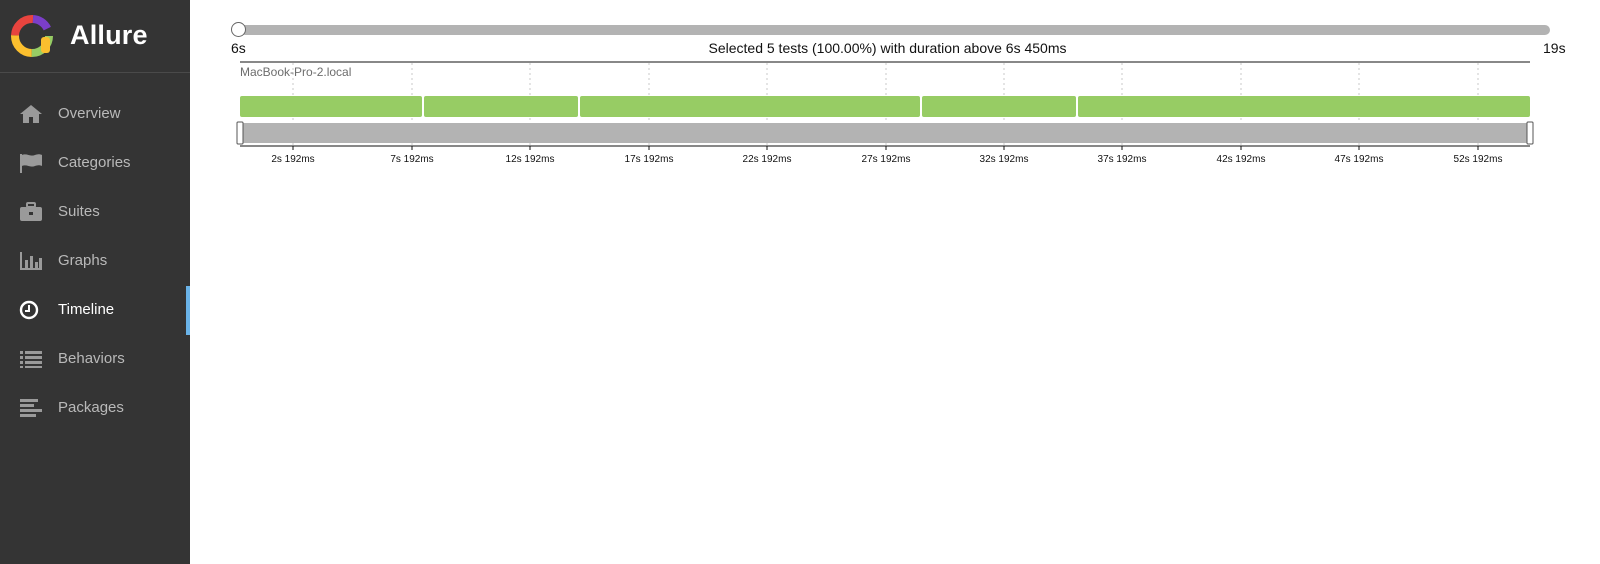 The image size is (1600, 564). Describe the element at coordinates (238, 48) in the screenshot. I see `duration-min-label: 6s` at that location.